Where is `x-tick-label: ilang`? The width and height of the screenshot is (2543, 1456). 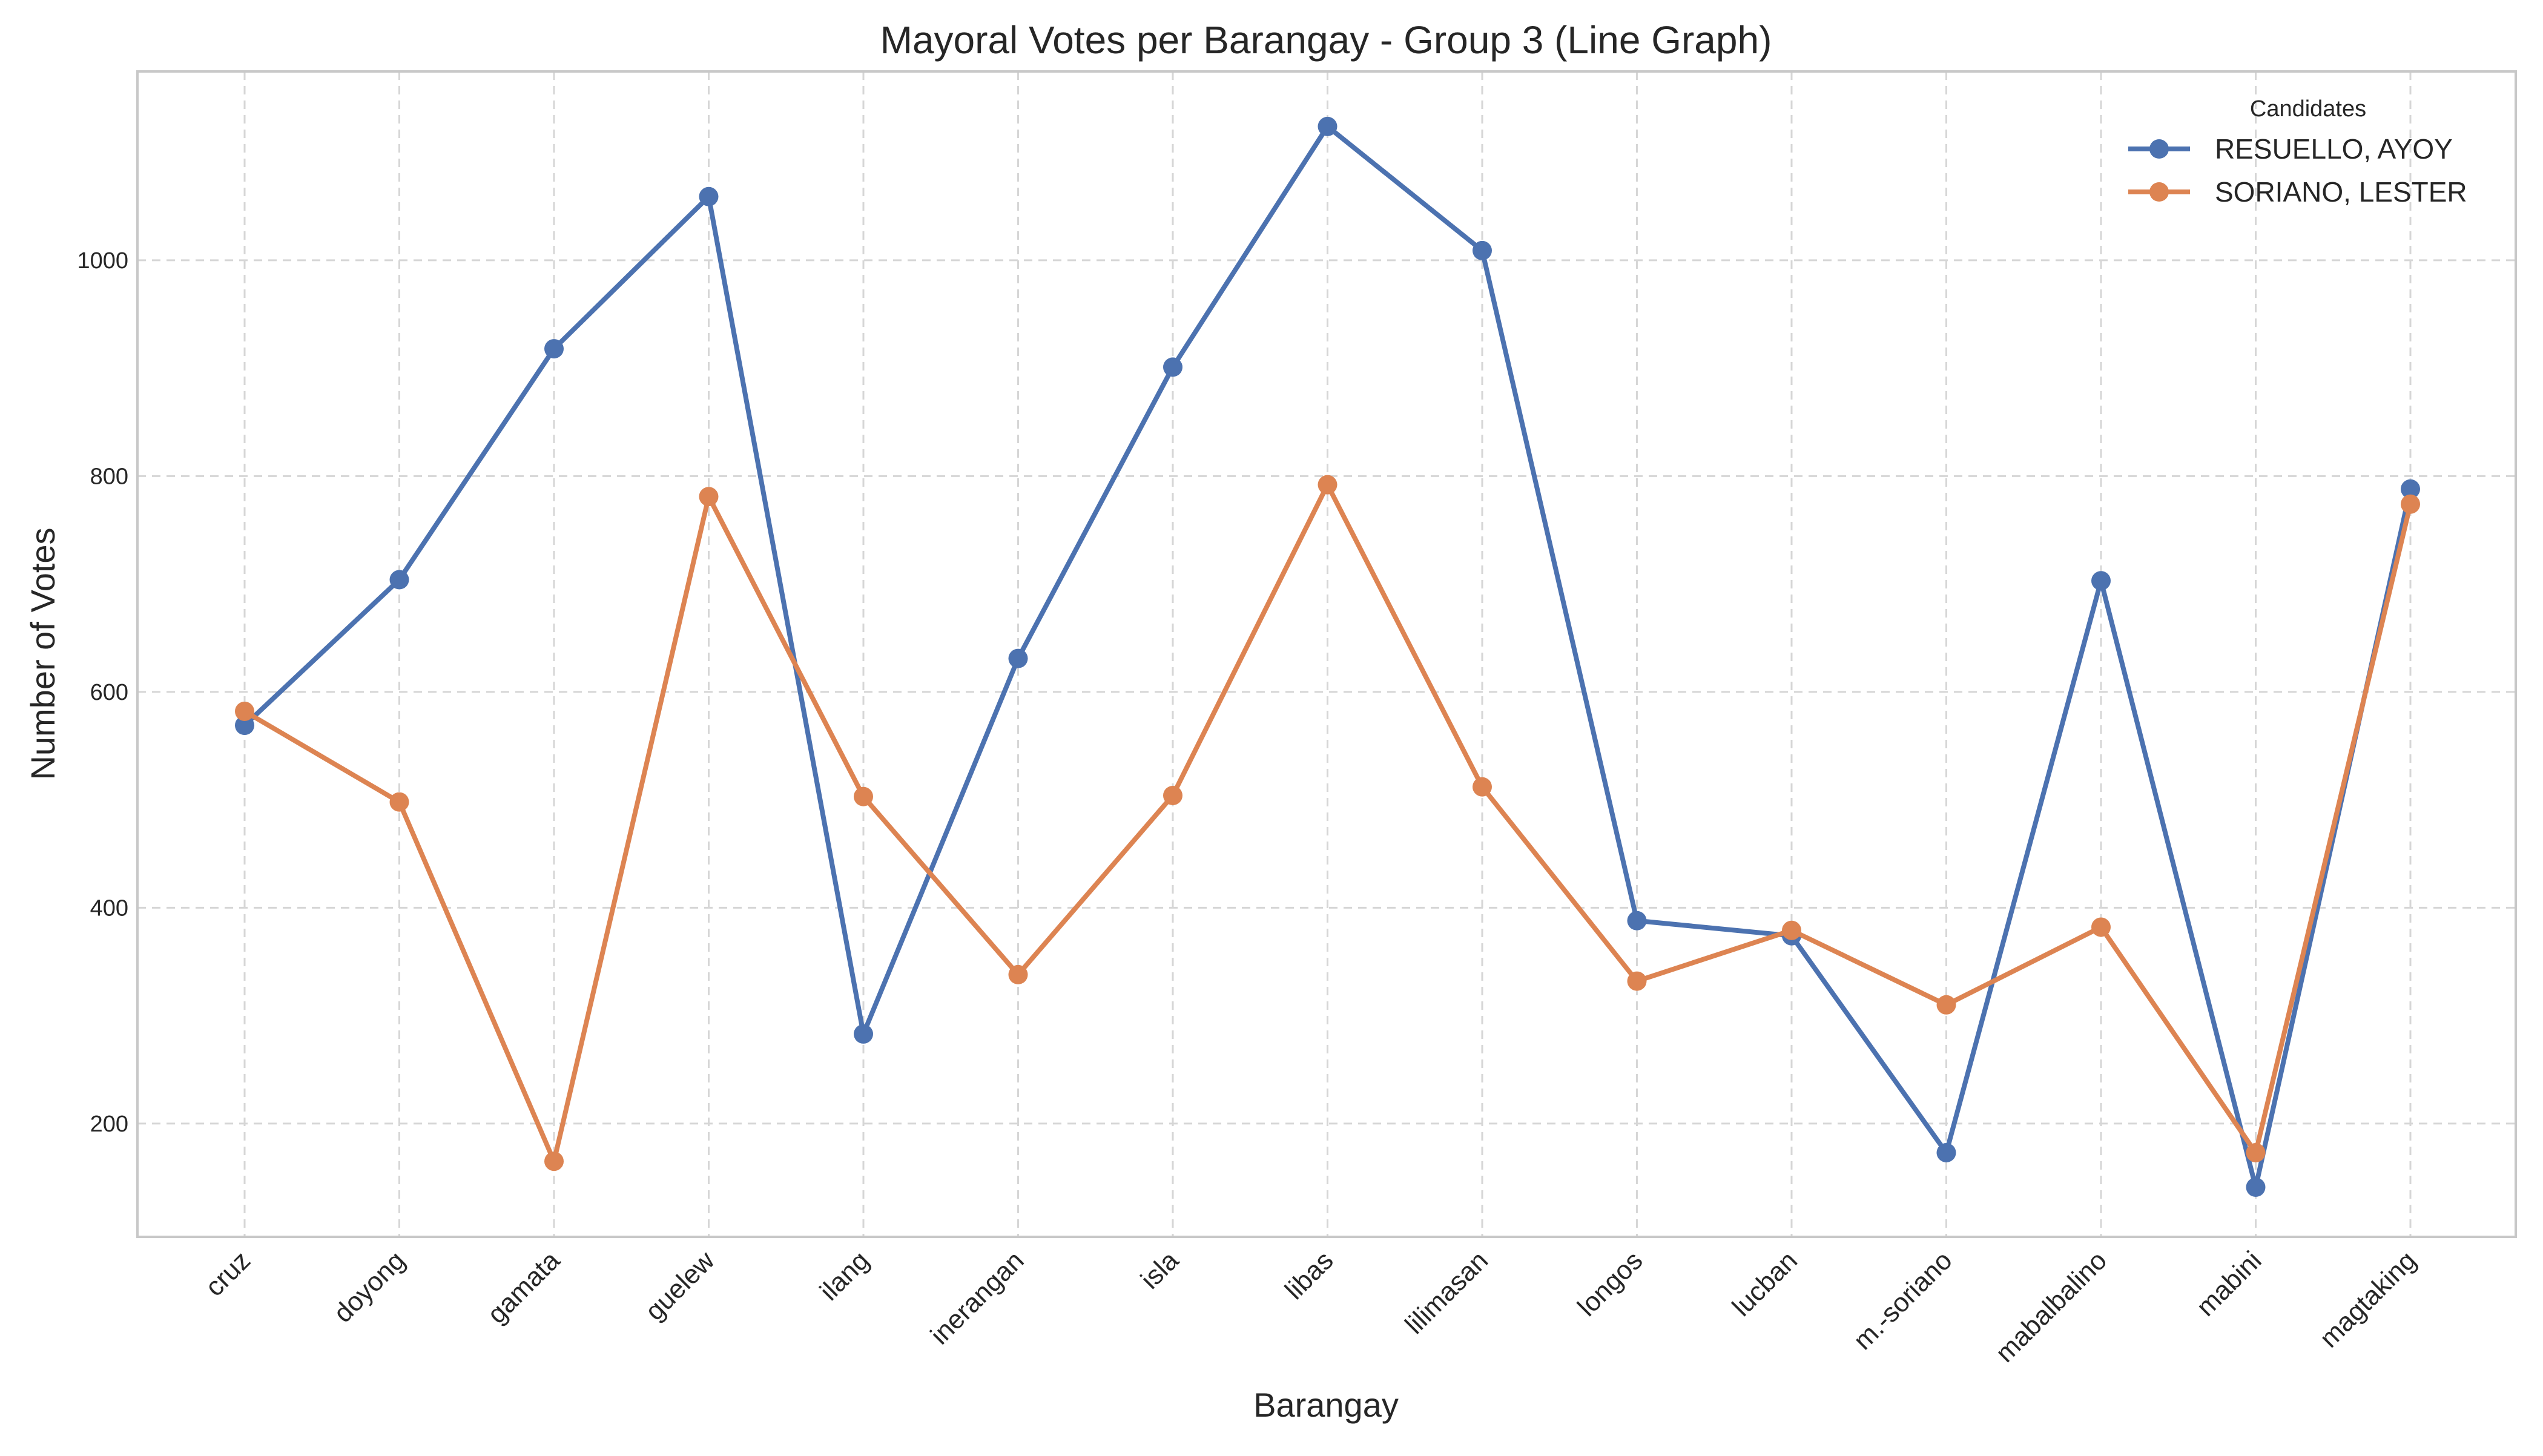
x-tick-label: ilang is located at coordinates (844, 1275).